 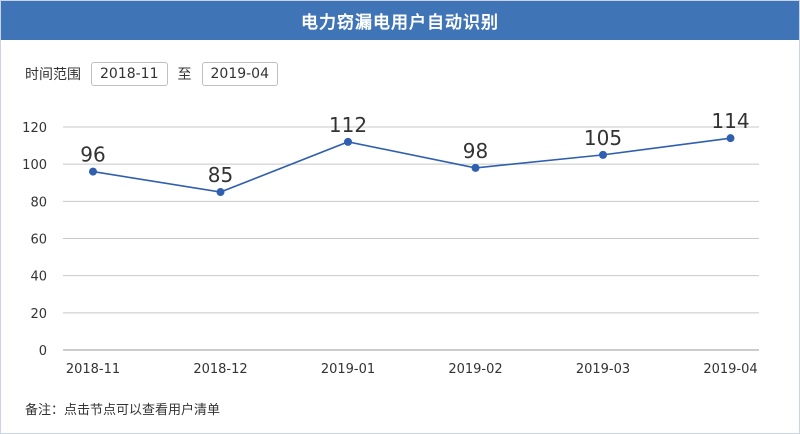 What do you see at coordinates (239, 74) in the screenshot?
I see `end-month-input: 2019-04` at bounding box center [239, 74].